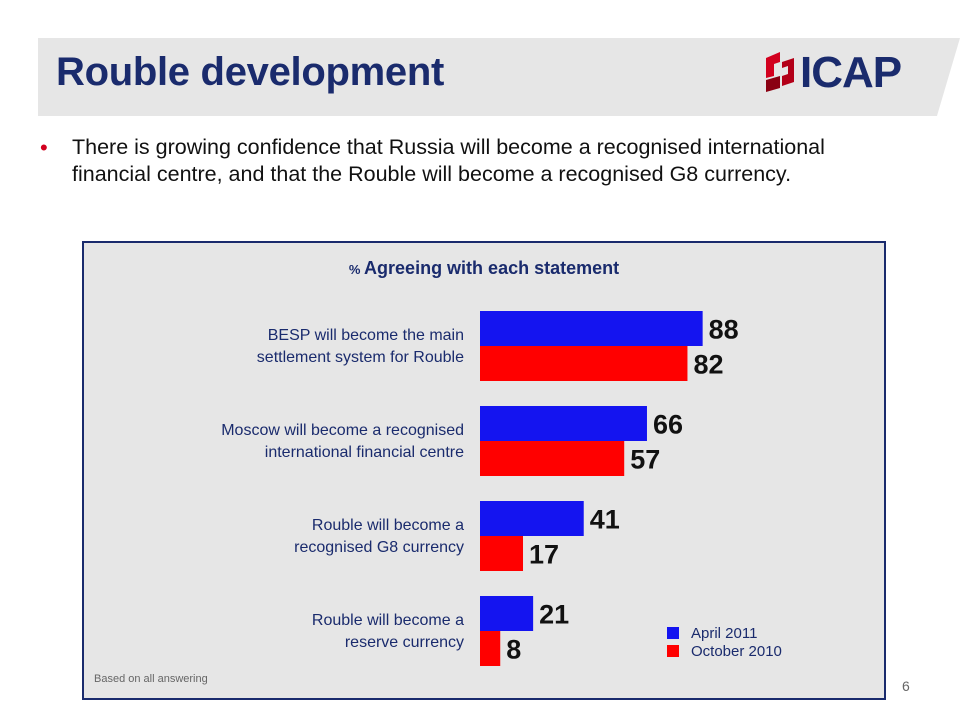  What do you see at coordinates (366, 335) in the screenshot?
I see `category-label: BESP will become the main` at bounding box center [366, 335].